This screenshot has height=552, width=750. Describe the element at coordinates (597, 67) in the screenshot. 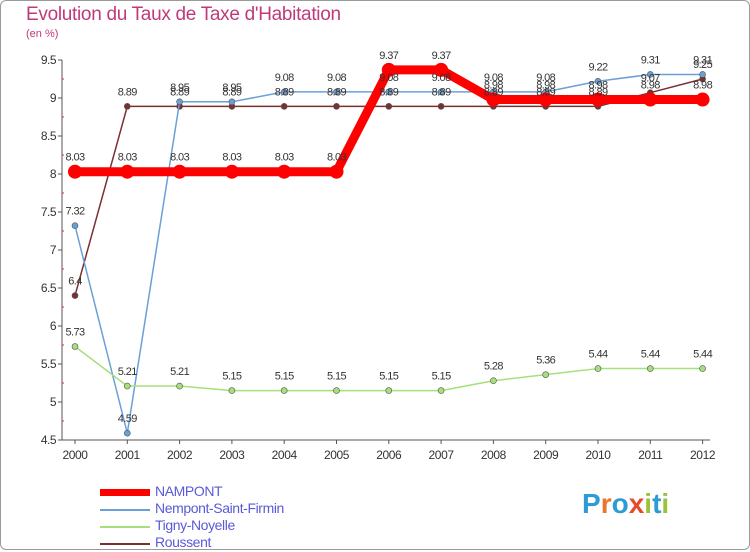

I see `data-label: 9.22` at that location.